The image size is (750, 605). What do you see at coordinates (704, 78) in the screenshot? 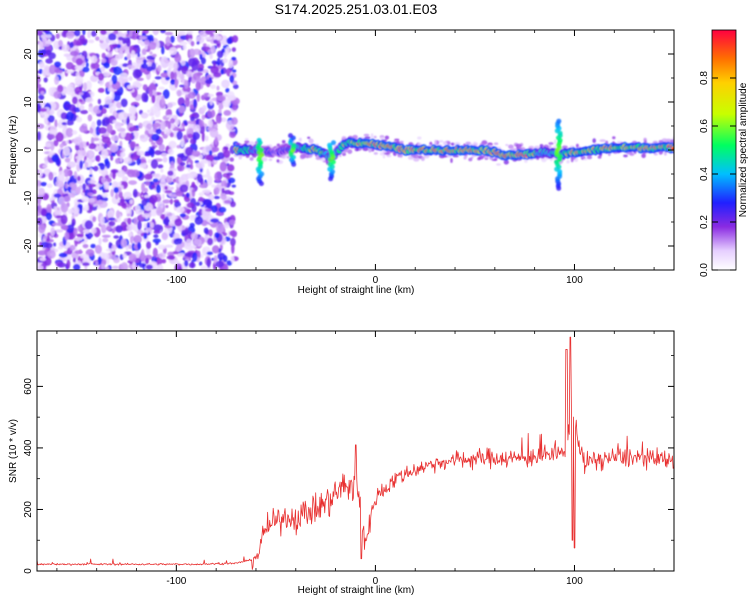
I see `colorbar-tick-label: 0.8` at bounding box center [704, 78].